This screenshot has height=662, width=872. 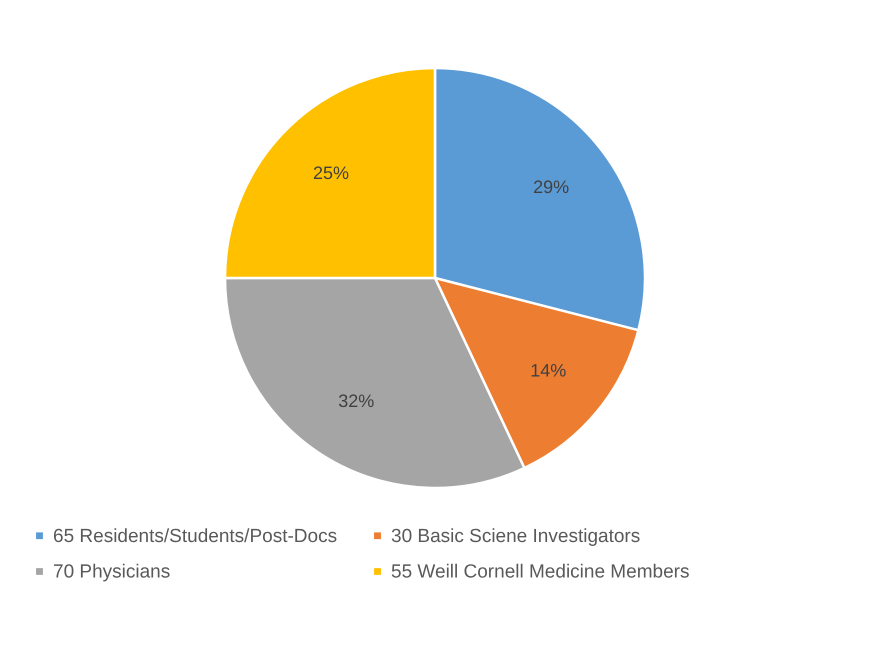 What do you see at coordinates (356, 401) in the screenshot?
I see `data-label: 32%` at bounding box center [356, 401].